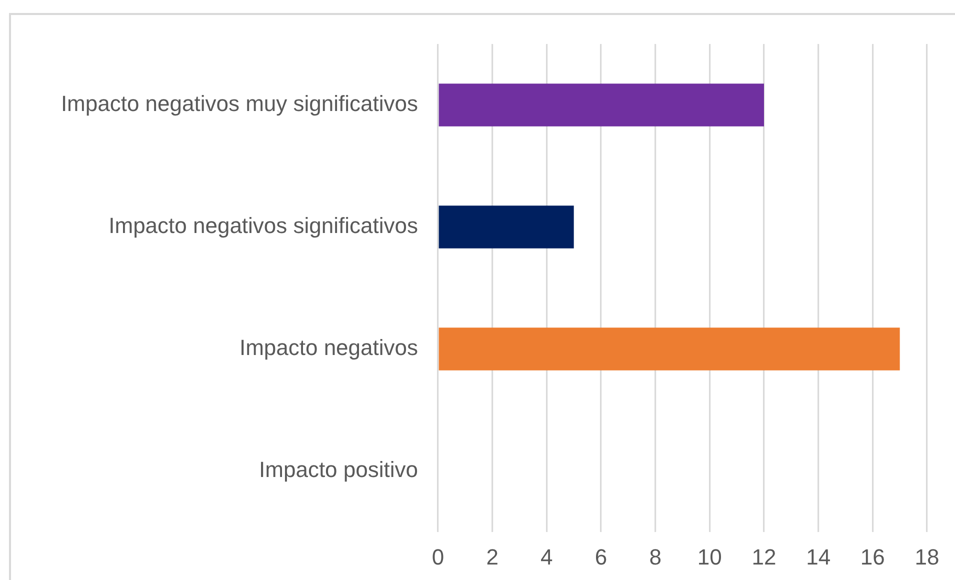  I want to click on x-tick-label: 12, so click(764, 557).